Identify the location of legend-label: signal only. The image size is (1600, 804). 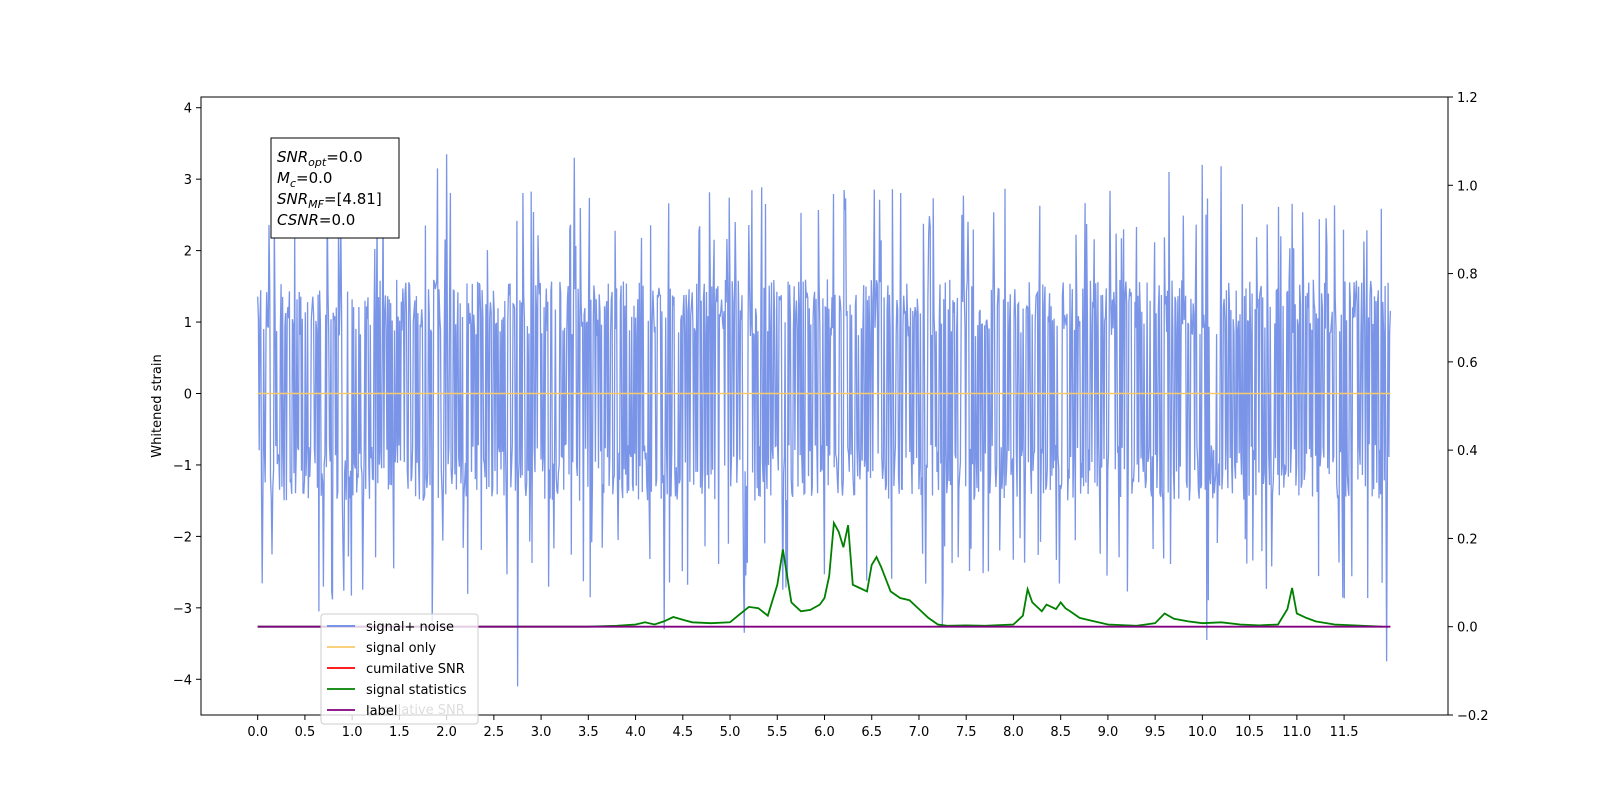
(401, 648).